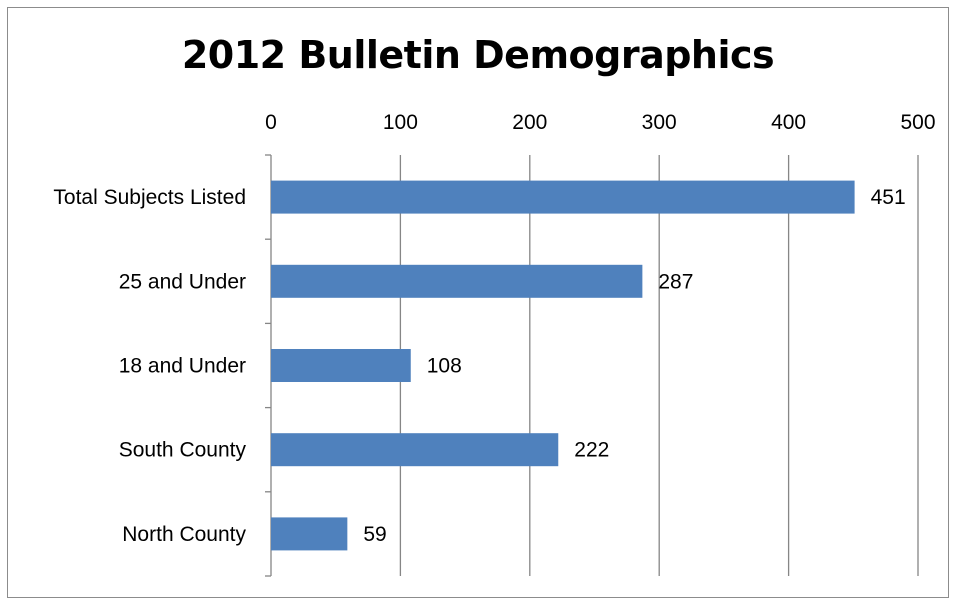 Image resolution: width=956 pixels, height=605 pixels. I want to click on category-label: South County, so click(183, 450).